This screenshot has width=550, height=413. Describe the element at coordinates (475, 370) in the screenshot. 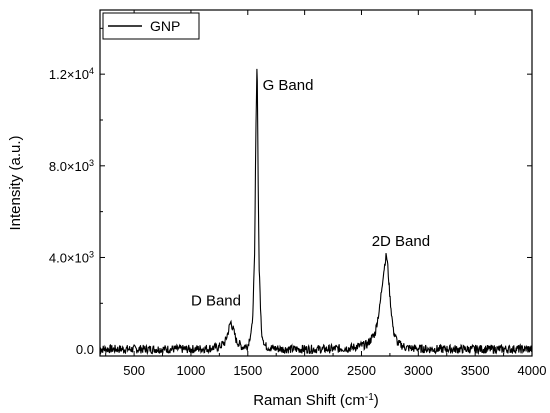

I see `x-tick-label: 3500` at that location.